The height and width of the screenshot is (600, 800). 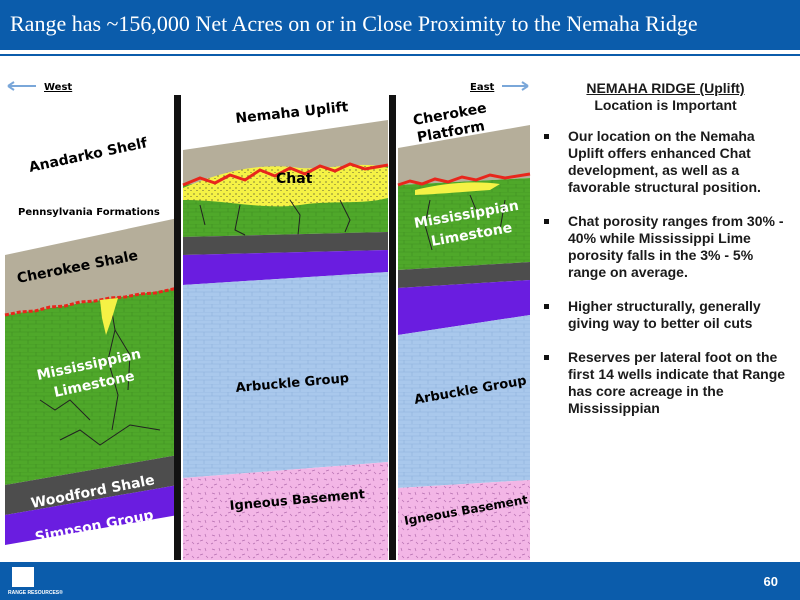 I want to click on label: Nemaha Uplift, so click(x=292, y=113).